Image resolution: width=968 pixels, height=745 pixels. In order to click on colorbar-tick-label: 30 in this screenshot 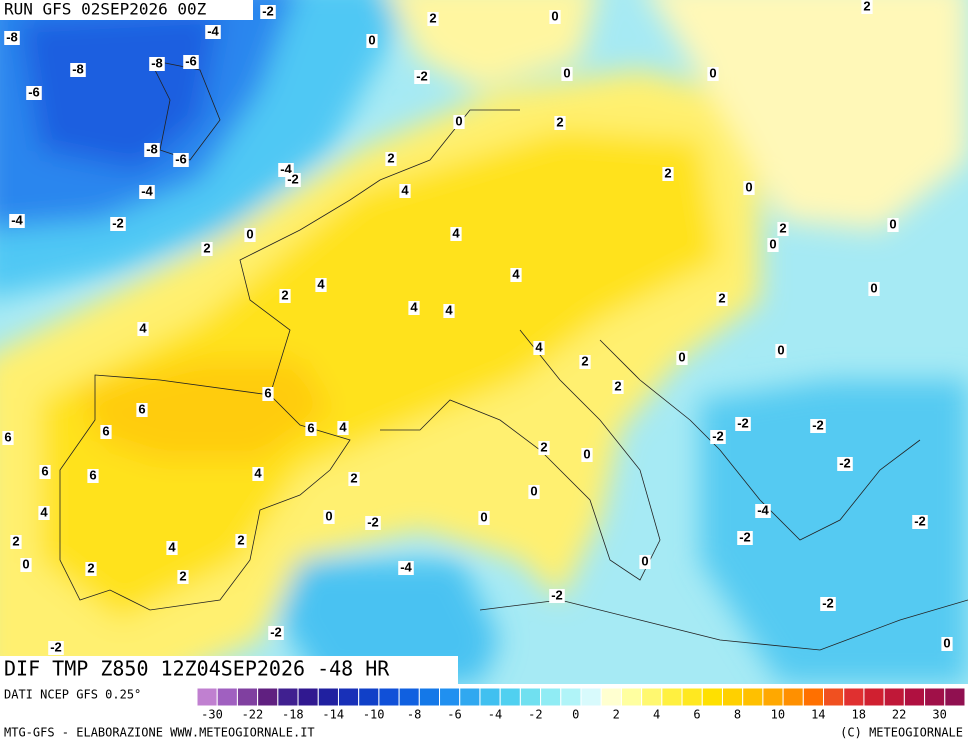, I will do `click(939, 715)`.